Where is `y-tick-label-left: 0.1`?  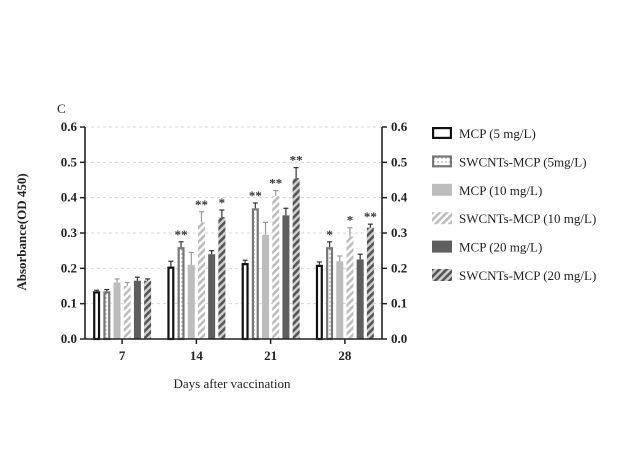 y-tick-label-left: 0.1 is located at coordinates (69, 303).